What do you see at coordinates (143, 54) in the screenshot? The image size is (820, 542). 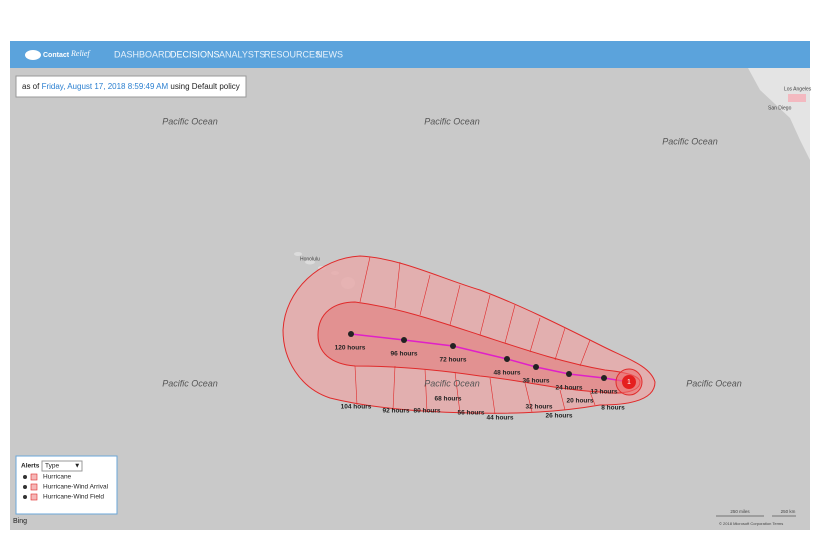 I see `nav-item: DASHBOARD` at bounding box center [143, 54].